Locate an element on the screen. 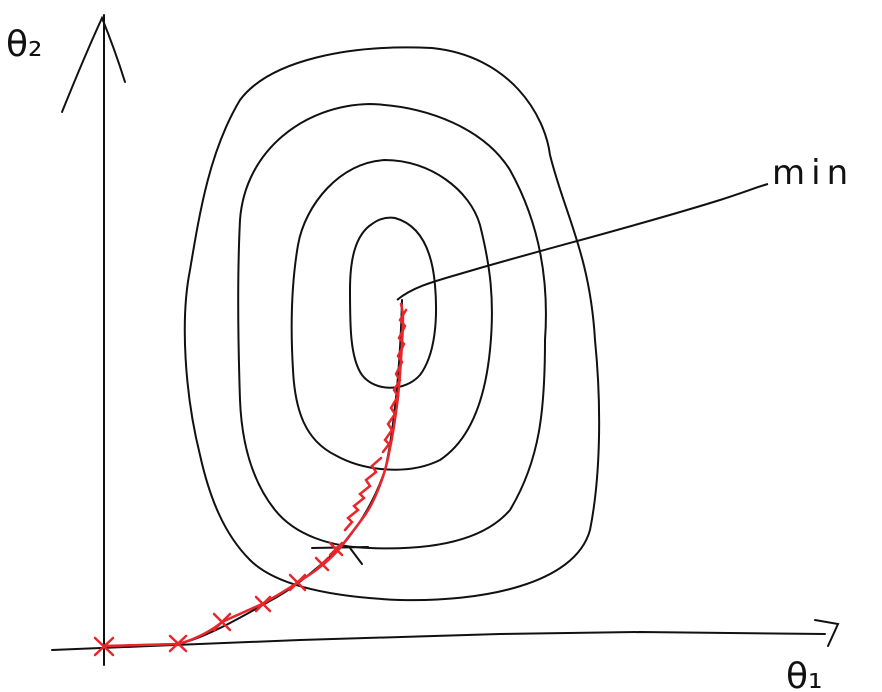 This screenshot has height=692, width=882. theta1-label: θ₁ is located at coordinates (804, 674).